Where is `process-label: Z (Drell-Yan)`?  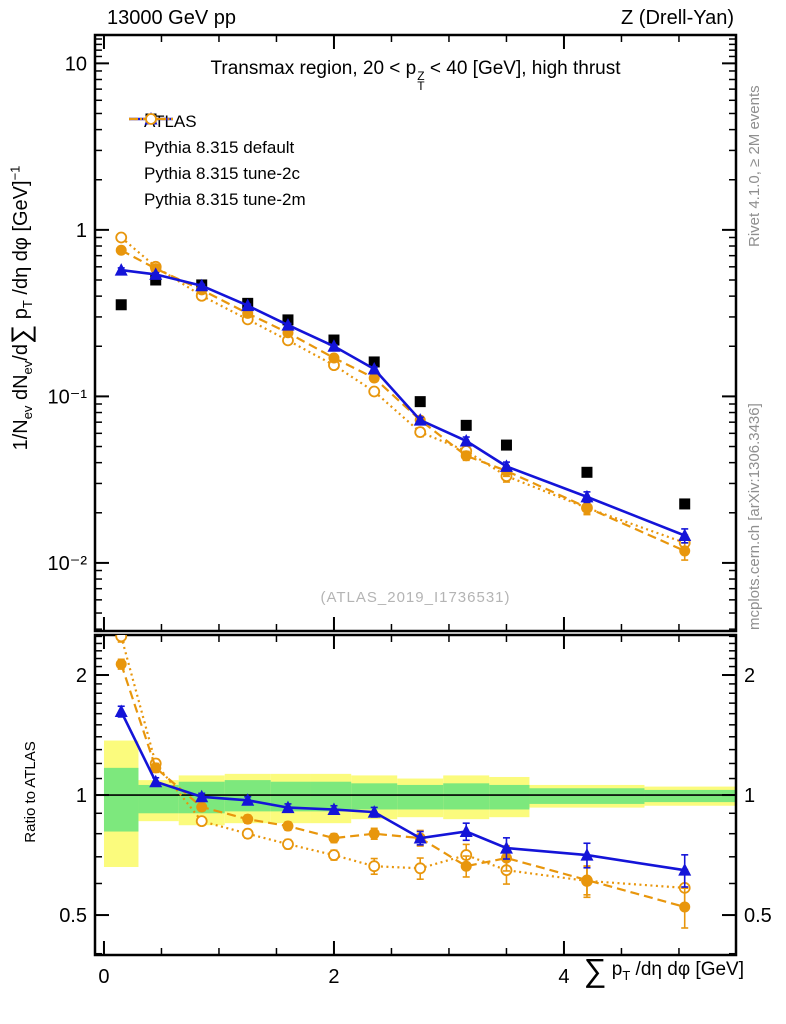
process-label: Z (Drell-Yan) is located at coordinates (677, 18).